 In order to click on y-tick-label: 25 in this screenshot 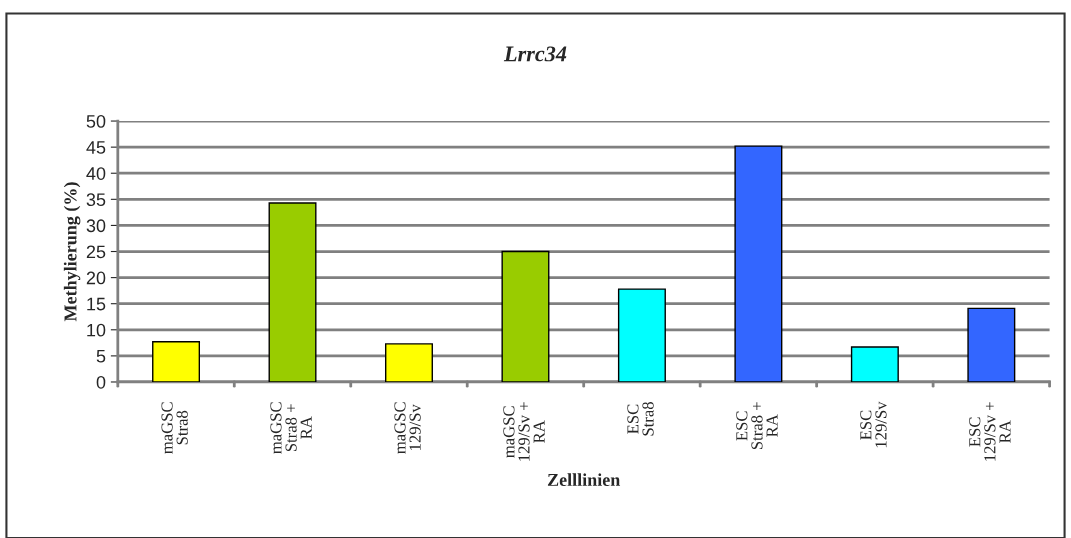, I will do `click(96, 252)`.